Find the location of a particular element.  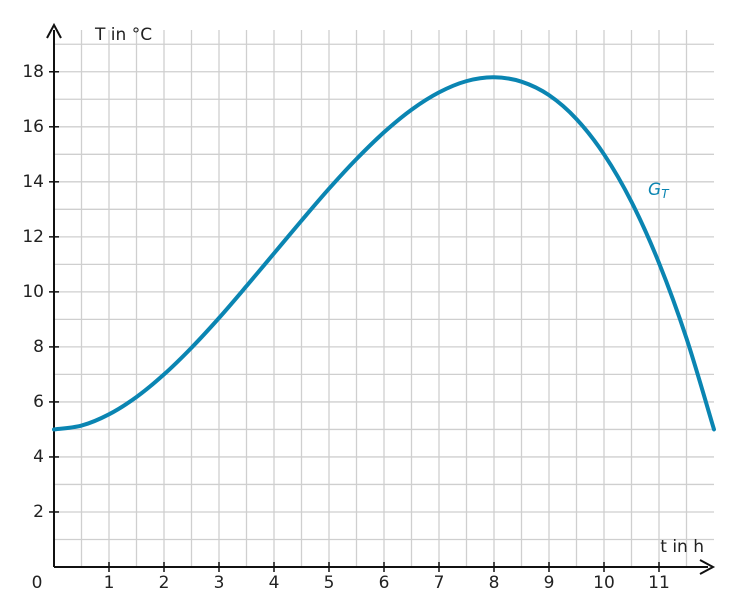

y-tick-label: 6 is located at coordinates (38, 402).